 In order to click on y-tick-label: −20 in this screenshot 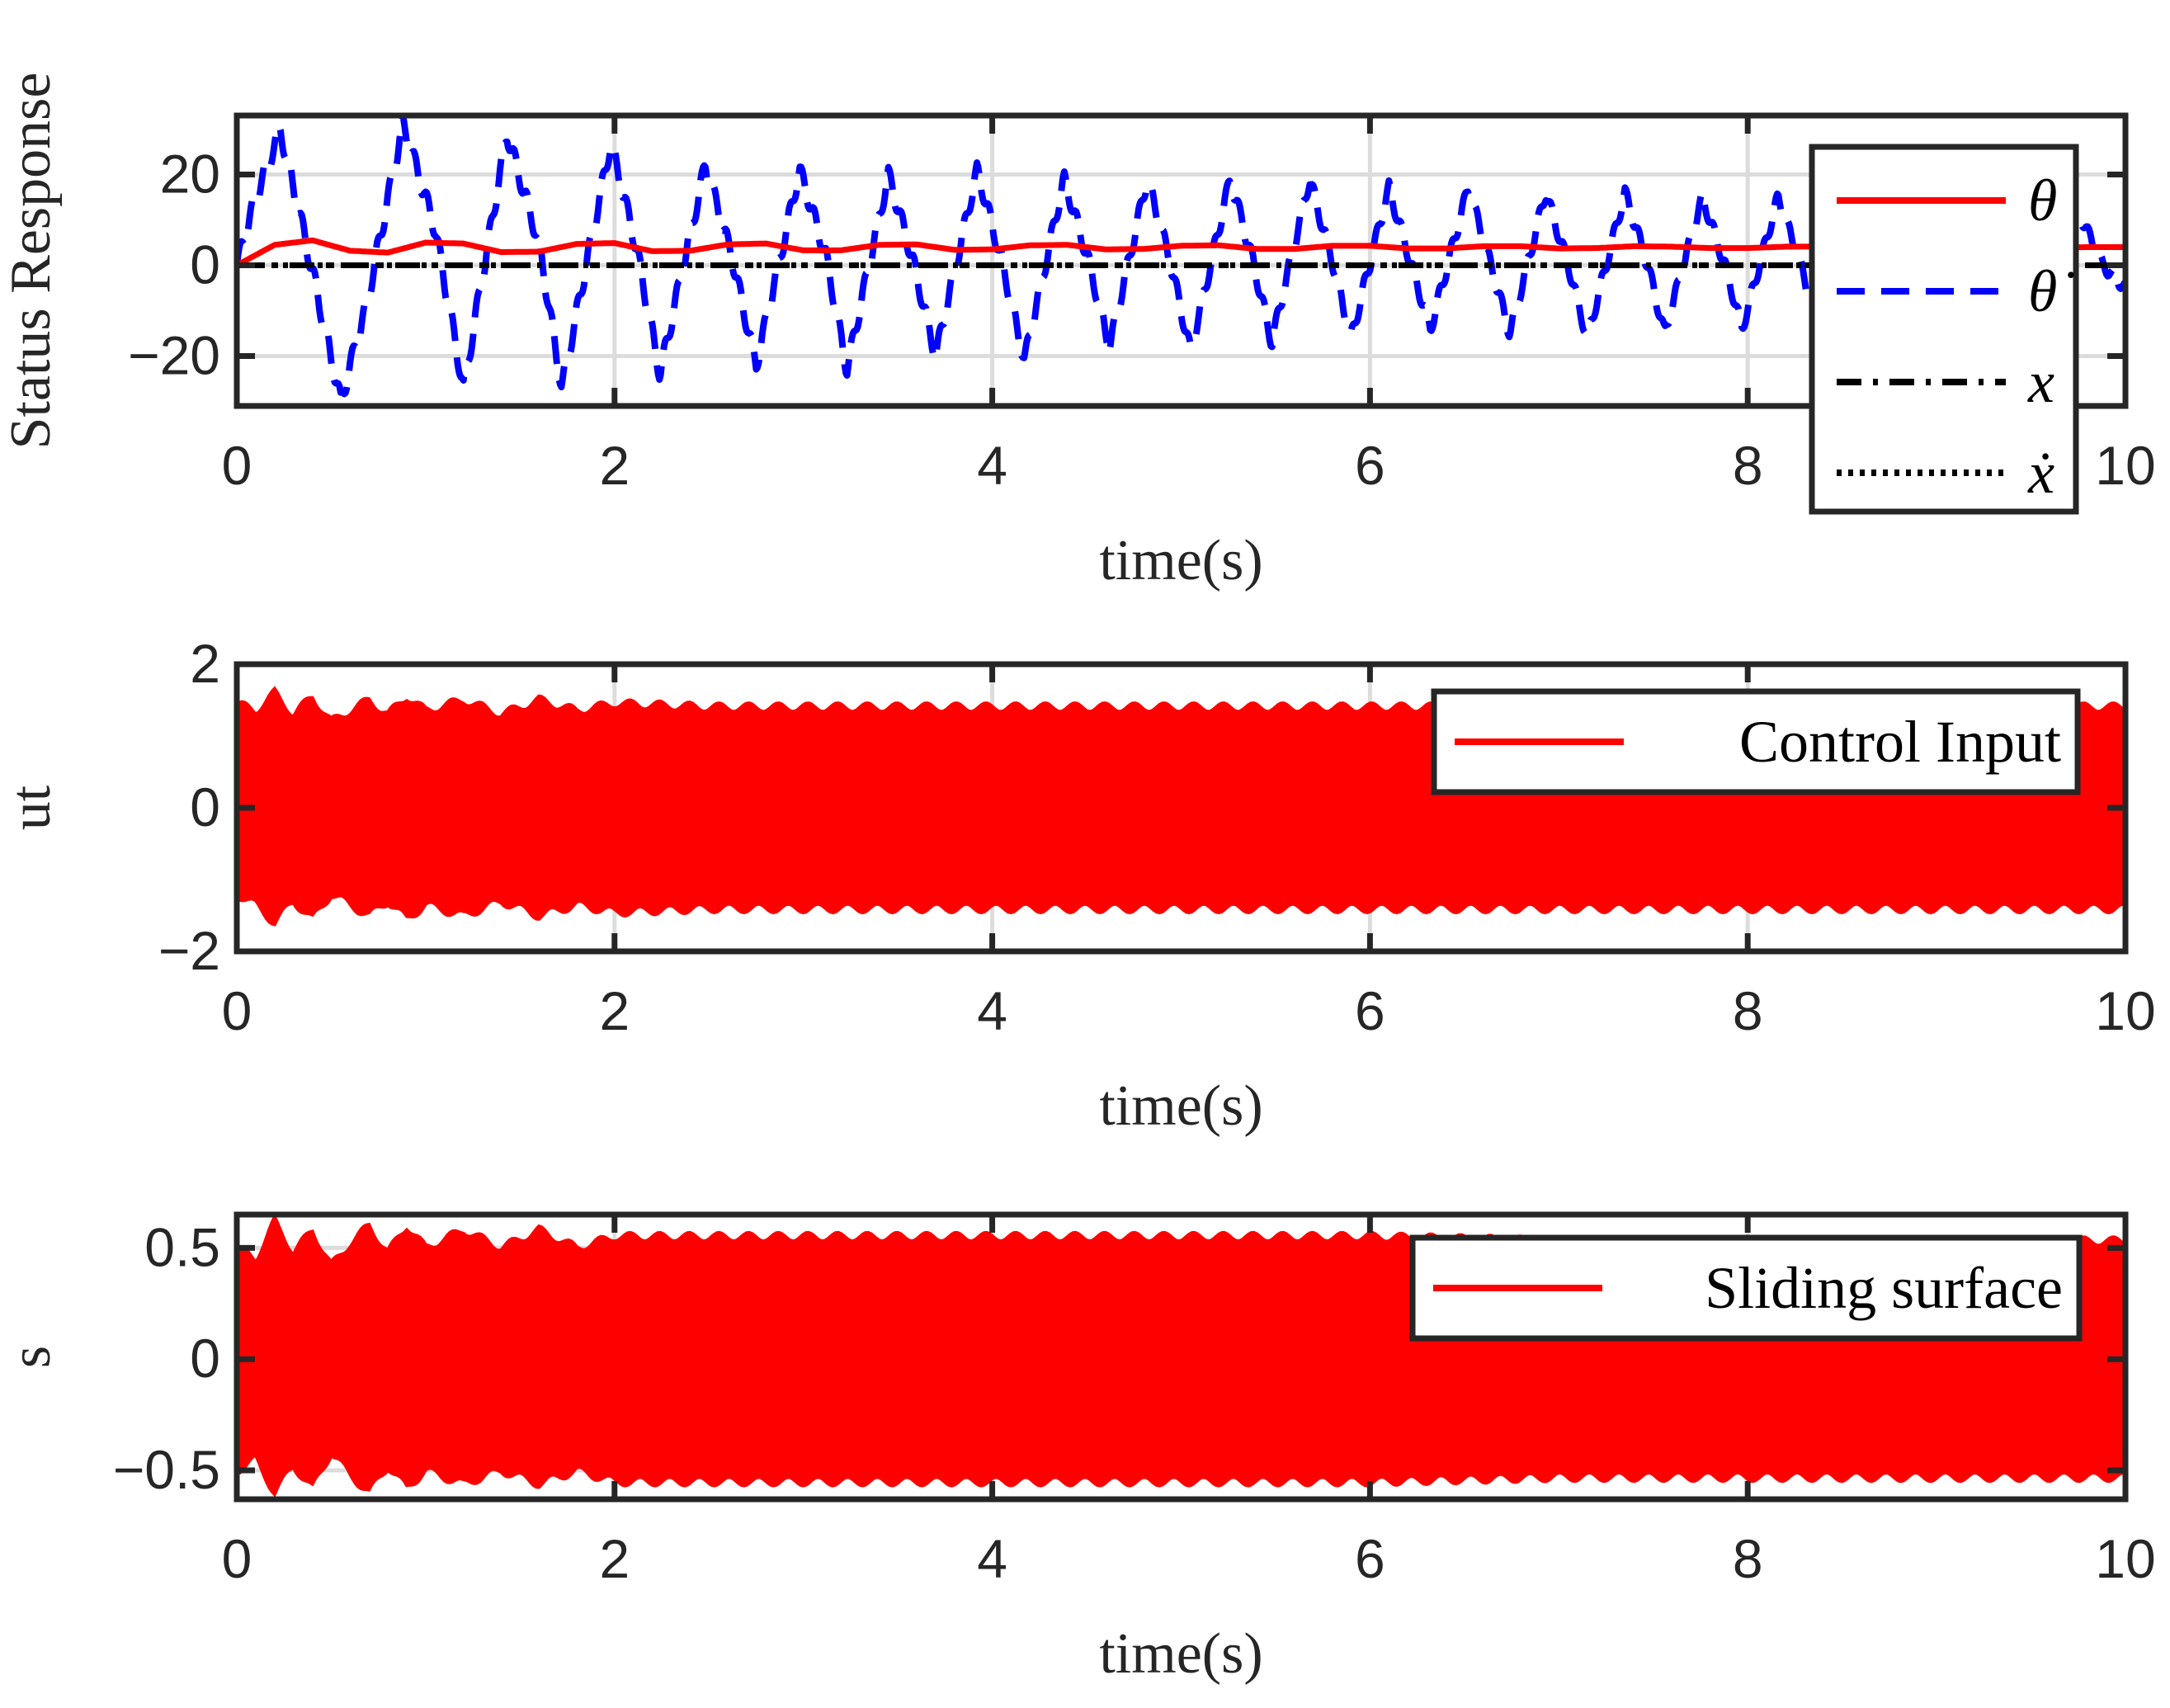, I will do `click(174, 355)`.